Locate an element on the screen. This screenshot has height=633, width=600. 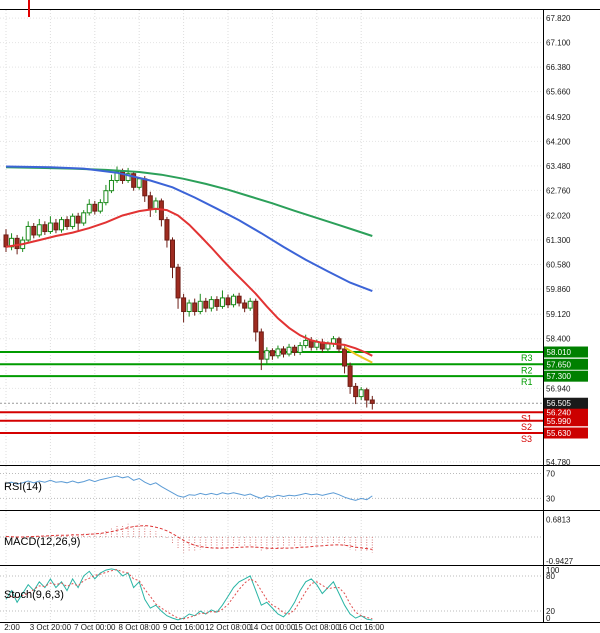
svg-text: 0 is located at coordinates (548, 618).